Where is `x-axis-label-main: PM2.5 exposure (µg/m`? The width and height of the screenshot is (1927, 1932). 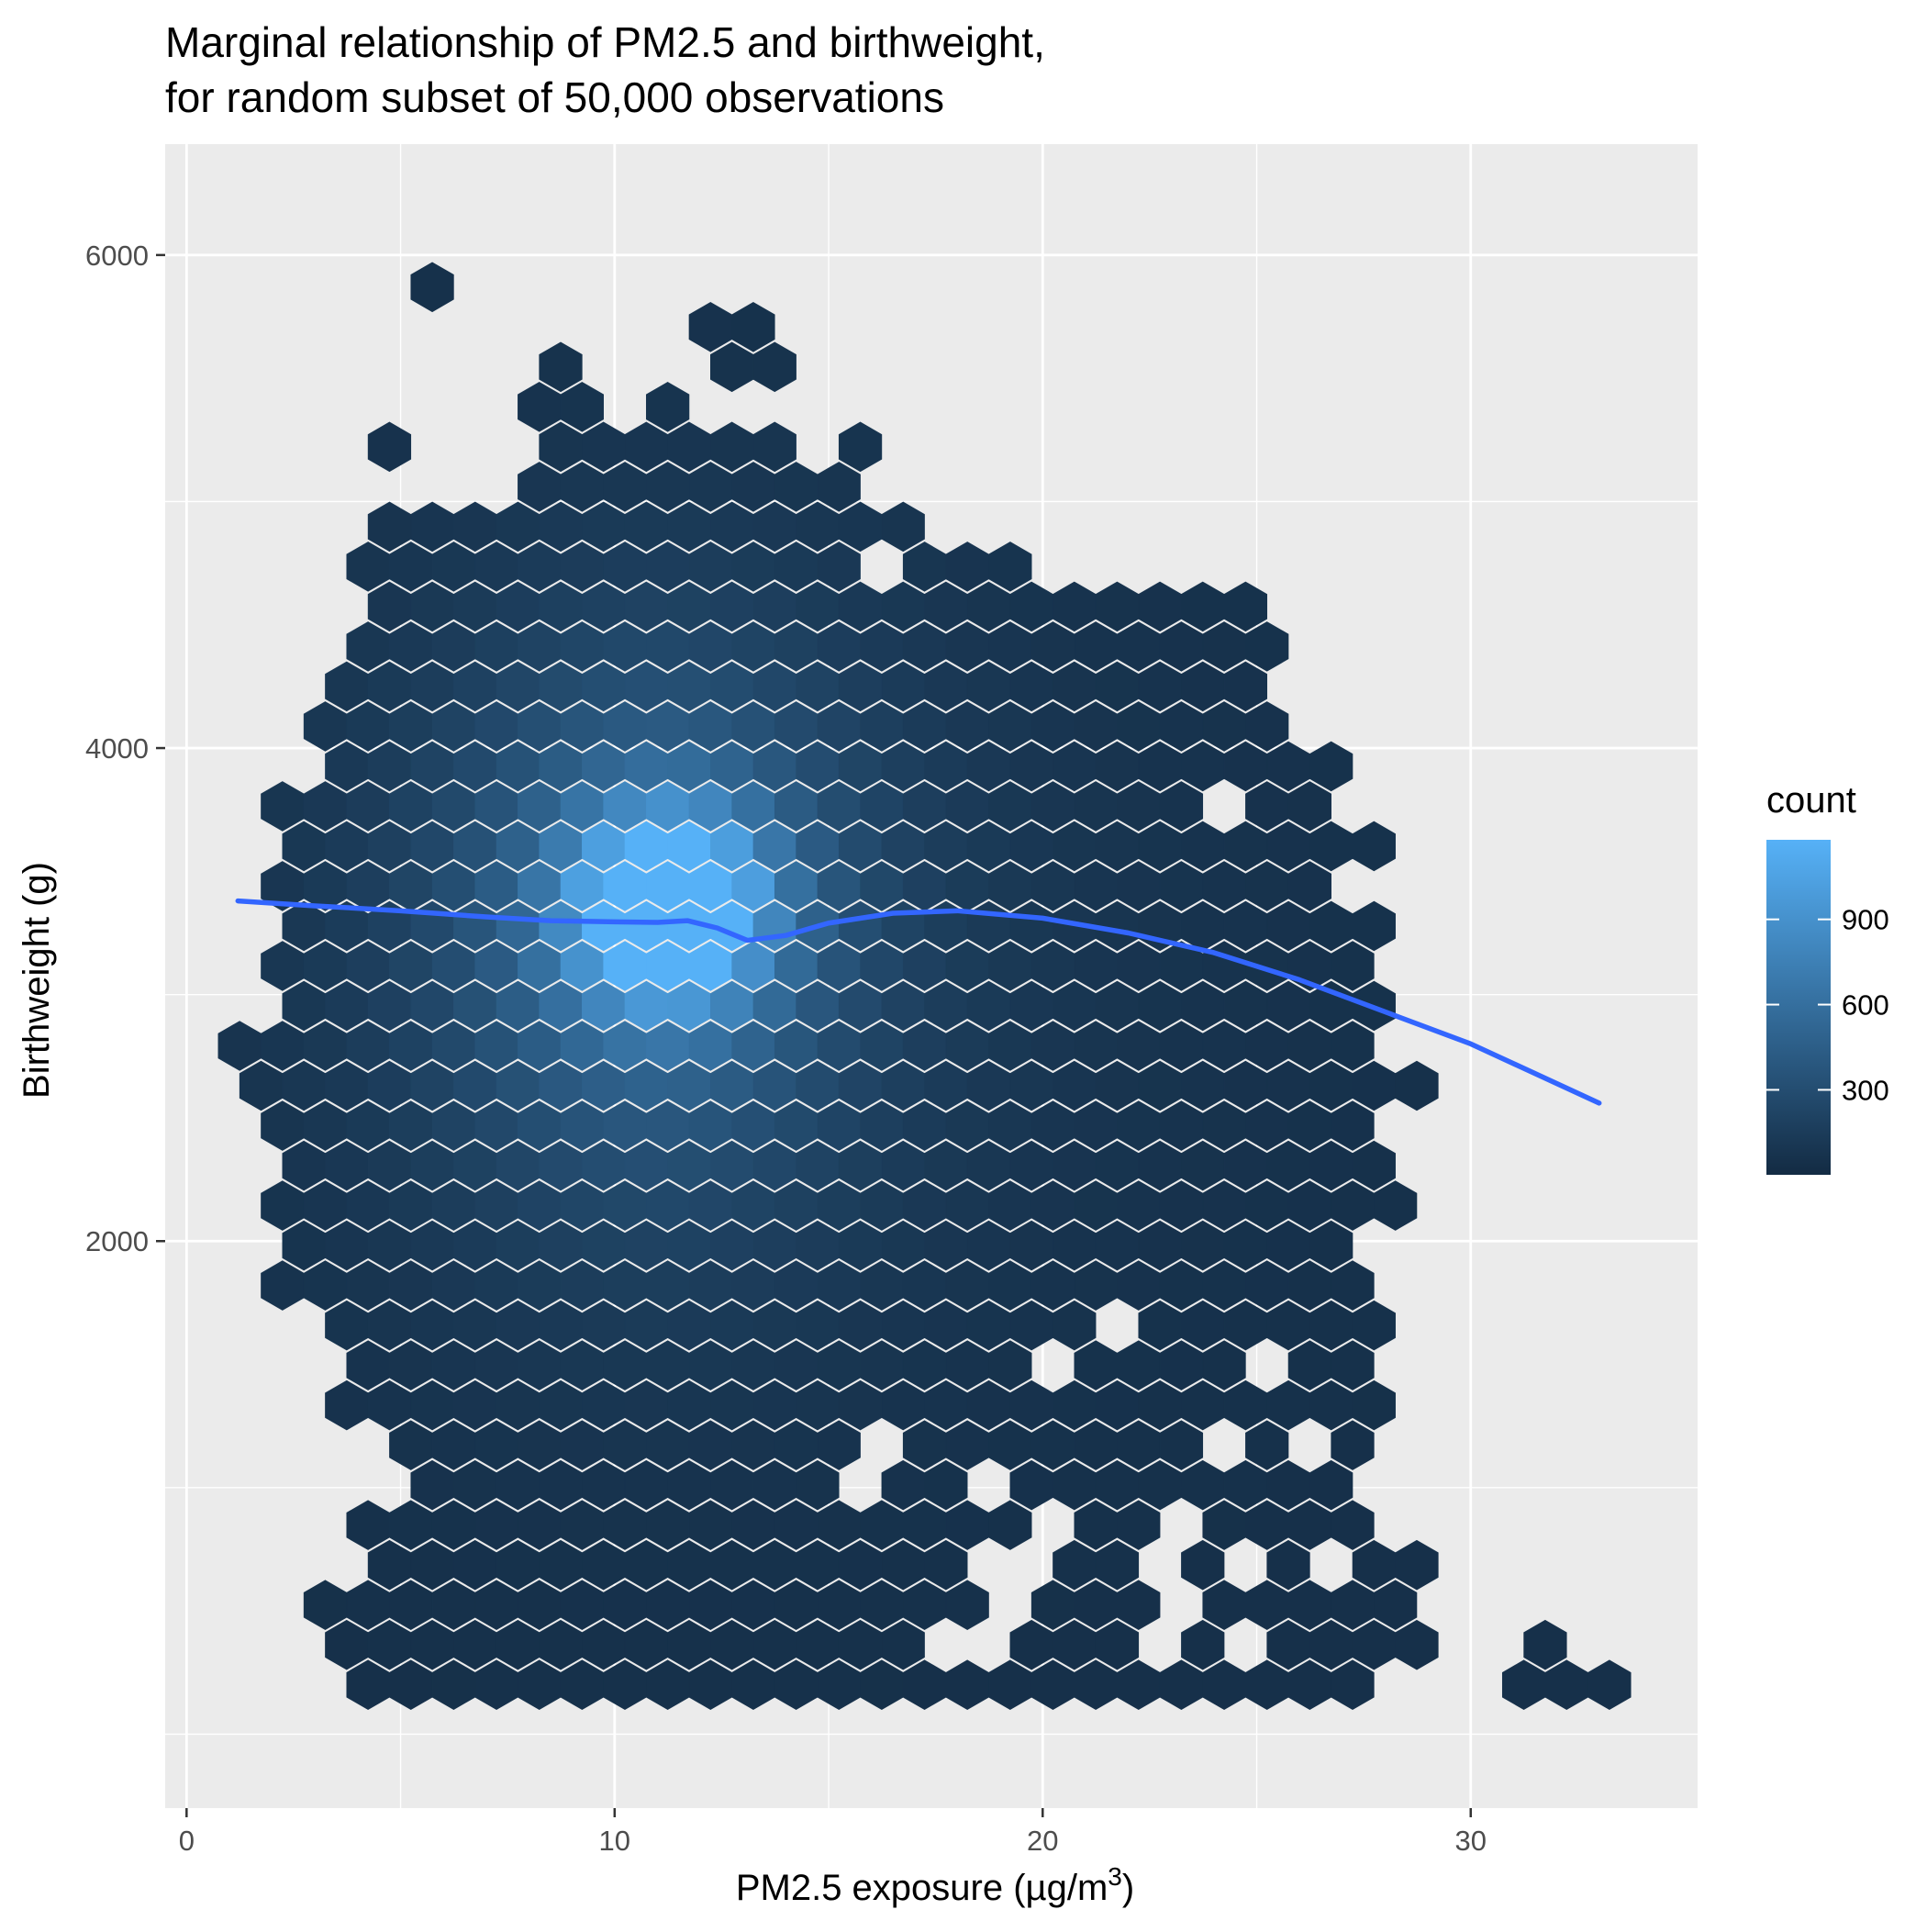
x-axis-label-main: PM2.5 exposure (µg/m is located at coordinates (922, 1888).